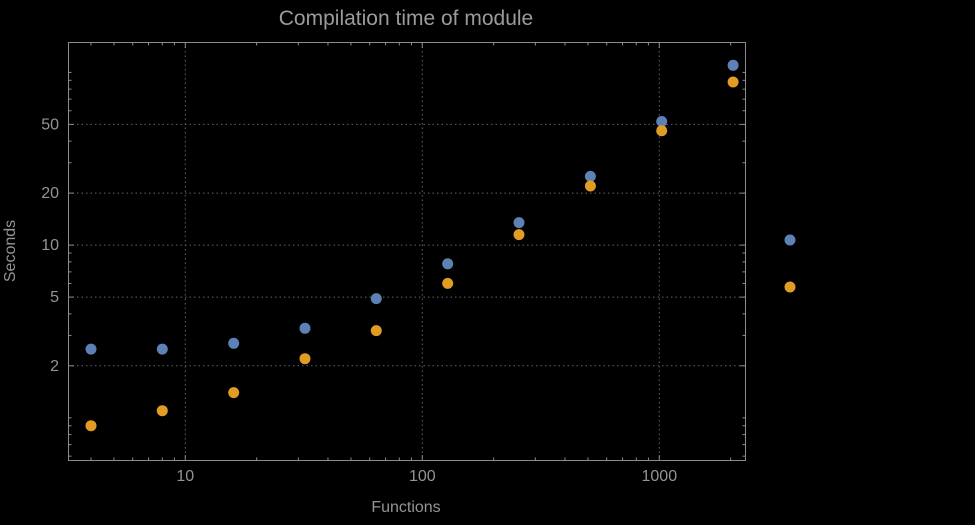 Image resolution: width=975 pixels, height=525 pixels. Describe the element at coordinates (185, 476) in the screenshot. I see `x-tick-label: 10` at that location.